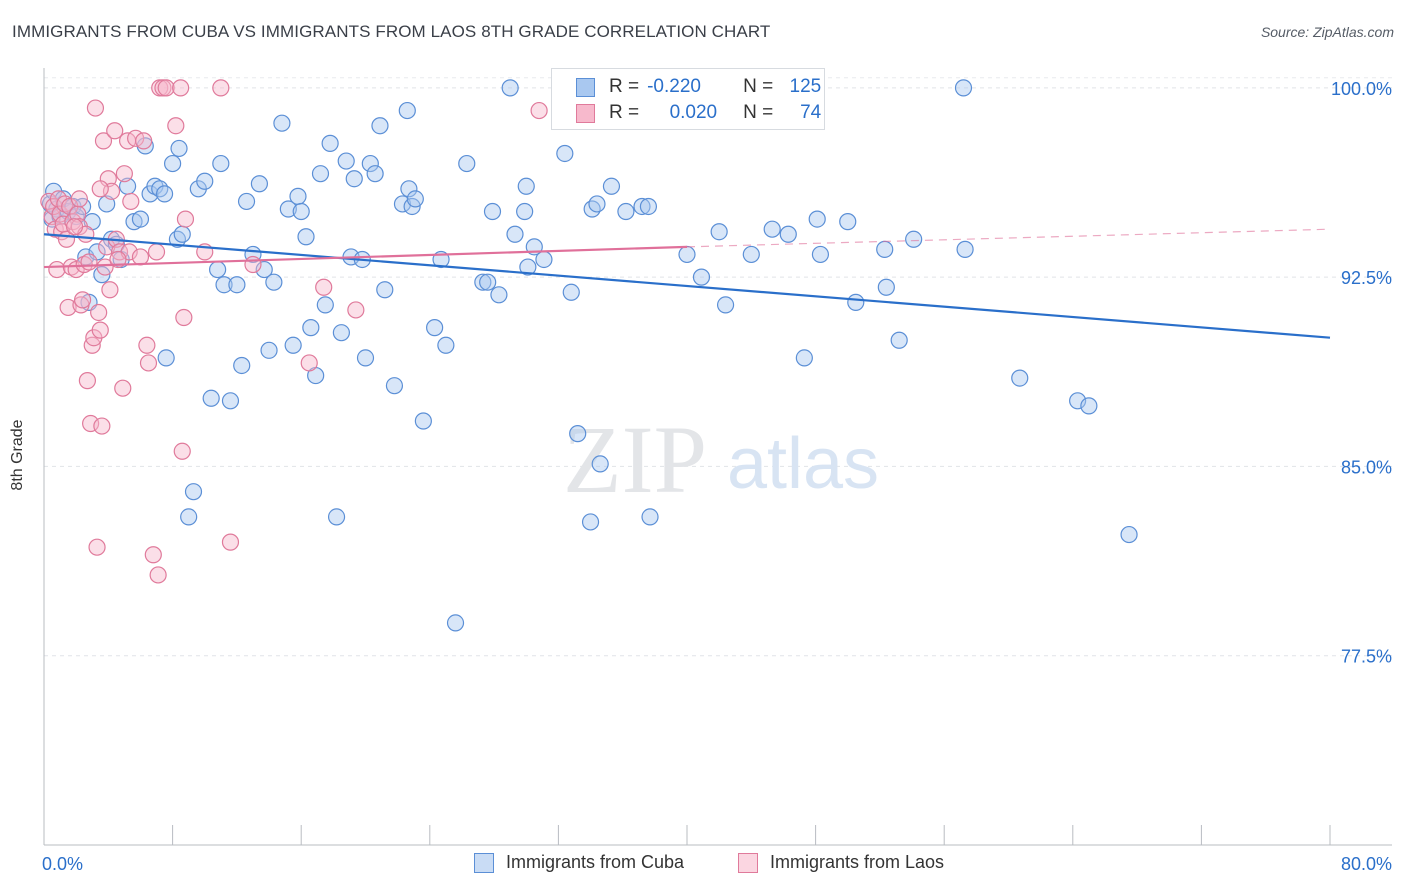 This screenshot has height=892, width=1406. I want to click on trend-lines, so click(687, 283).